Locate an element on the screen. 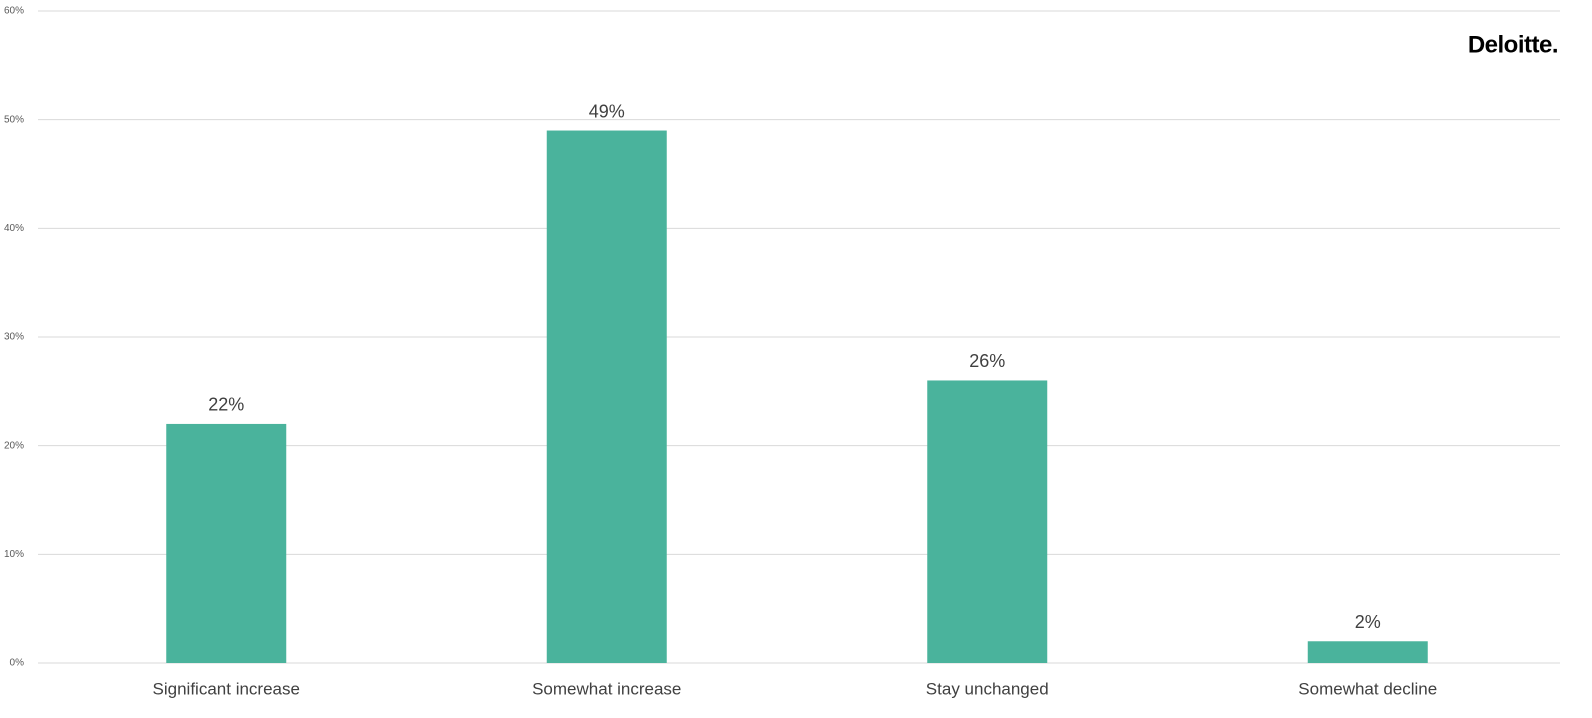 The height and width of the screenshot is (718, 1592). x-tick-label: Stay unchanged is located at coordinates (987, 688).